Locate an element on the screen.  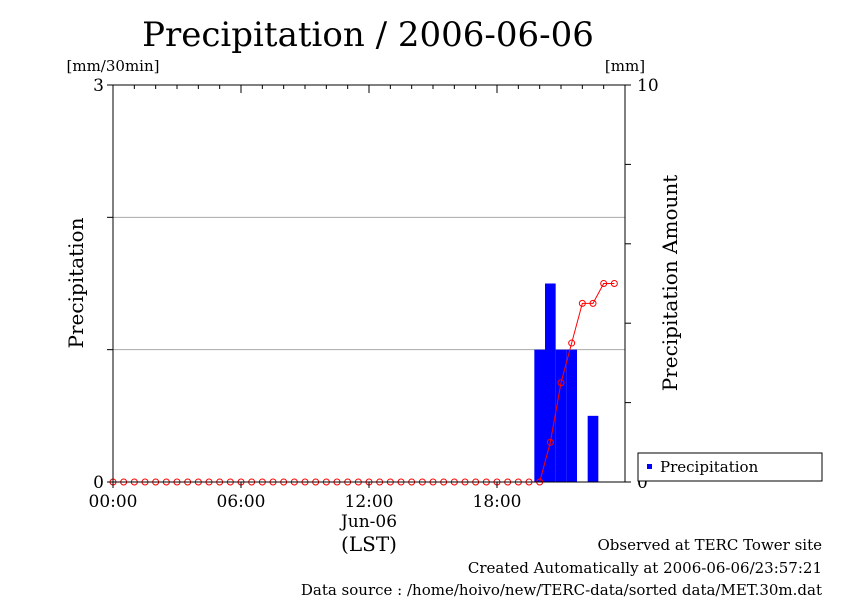
left-y-tick-label: 0 is located at coordinates (98, 483).